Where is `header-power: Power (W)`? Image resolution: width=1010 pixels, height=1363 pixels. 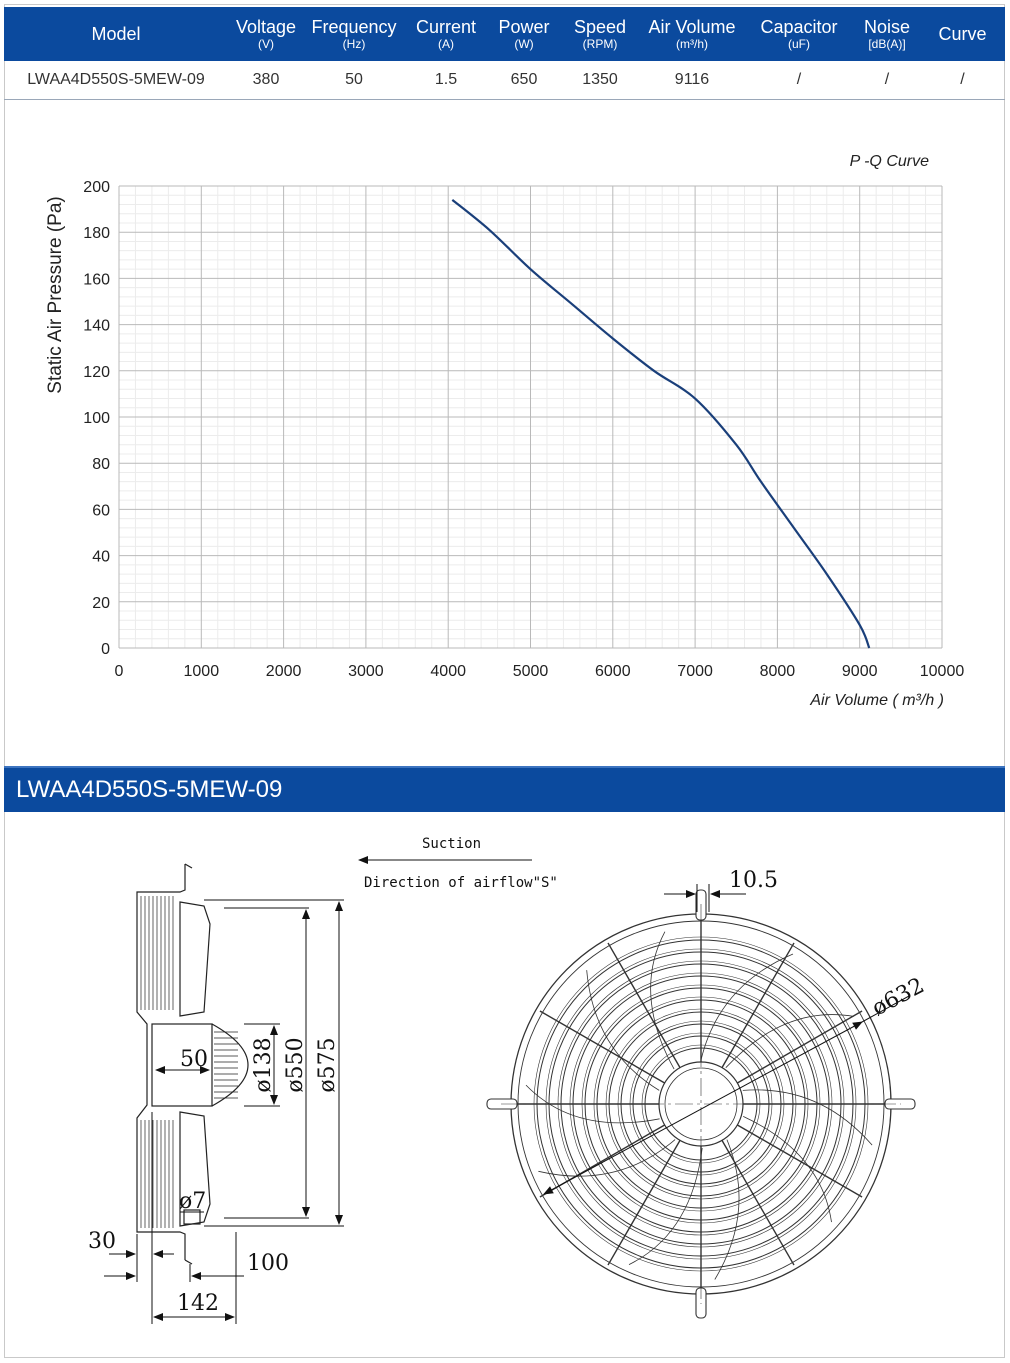 header-power: Power (W) is located at coordinates (524, 34).